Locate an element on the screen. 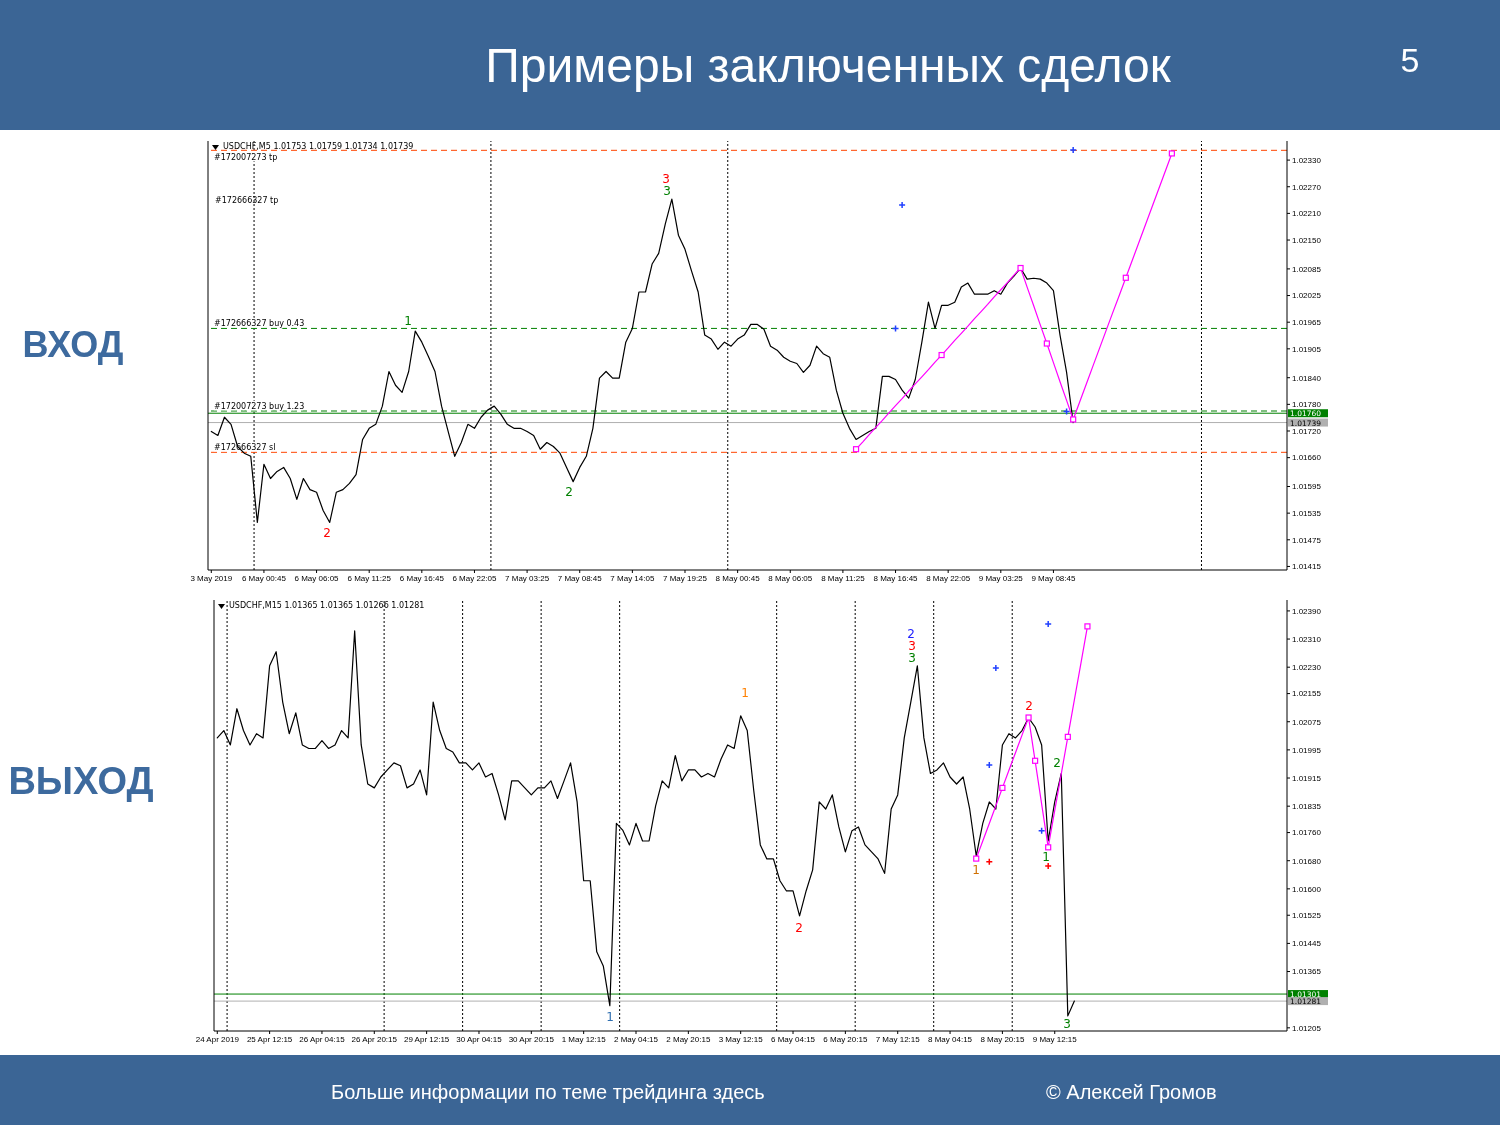  y-tick-label: 1.02330 is located at coordinates (1307, 160).